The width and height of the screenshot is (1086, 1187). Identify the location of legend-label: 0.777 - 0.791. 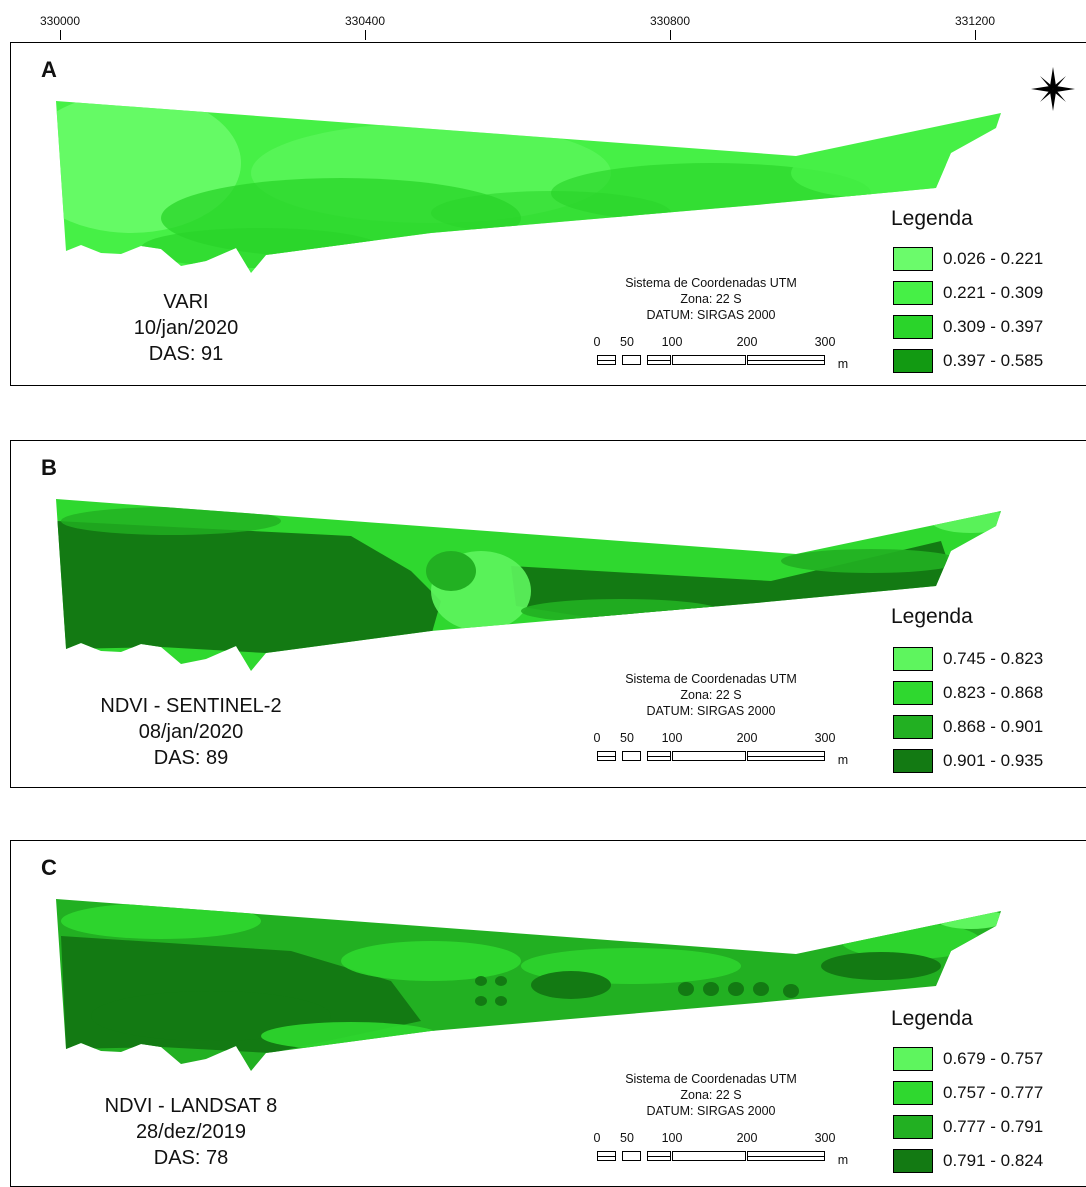
(993, 1126).